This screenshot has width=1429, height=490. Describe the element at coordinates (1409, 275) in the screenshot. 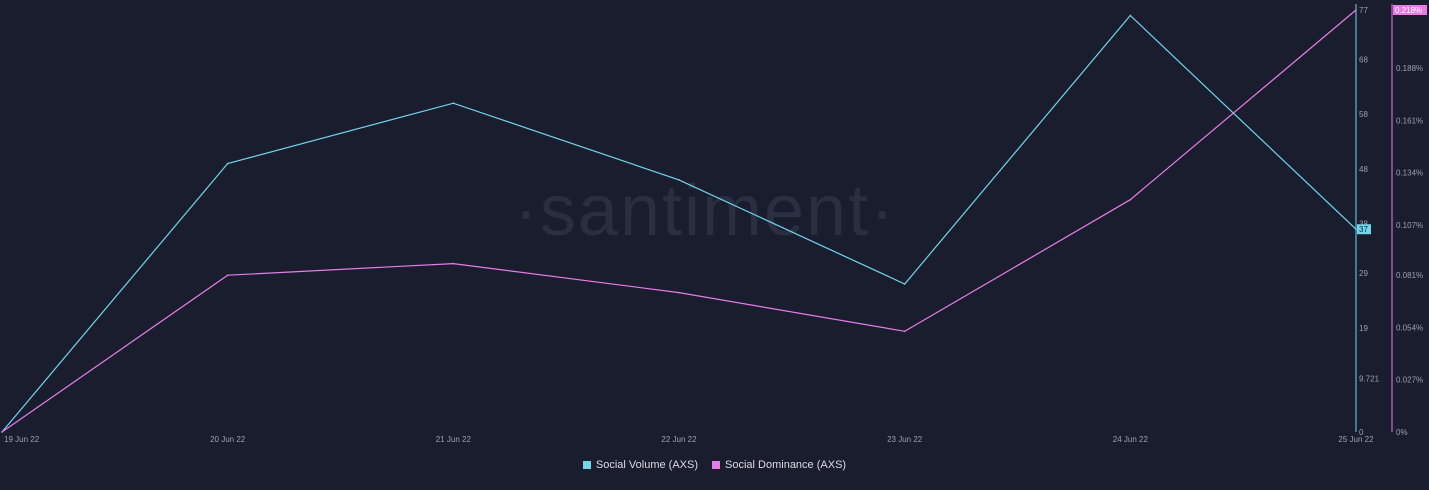

I see `y-tick-label-social-dominance: 0.081%` at that location.